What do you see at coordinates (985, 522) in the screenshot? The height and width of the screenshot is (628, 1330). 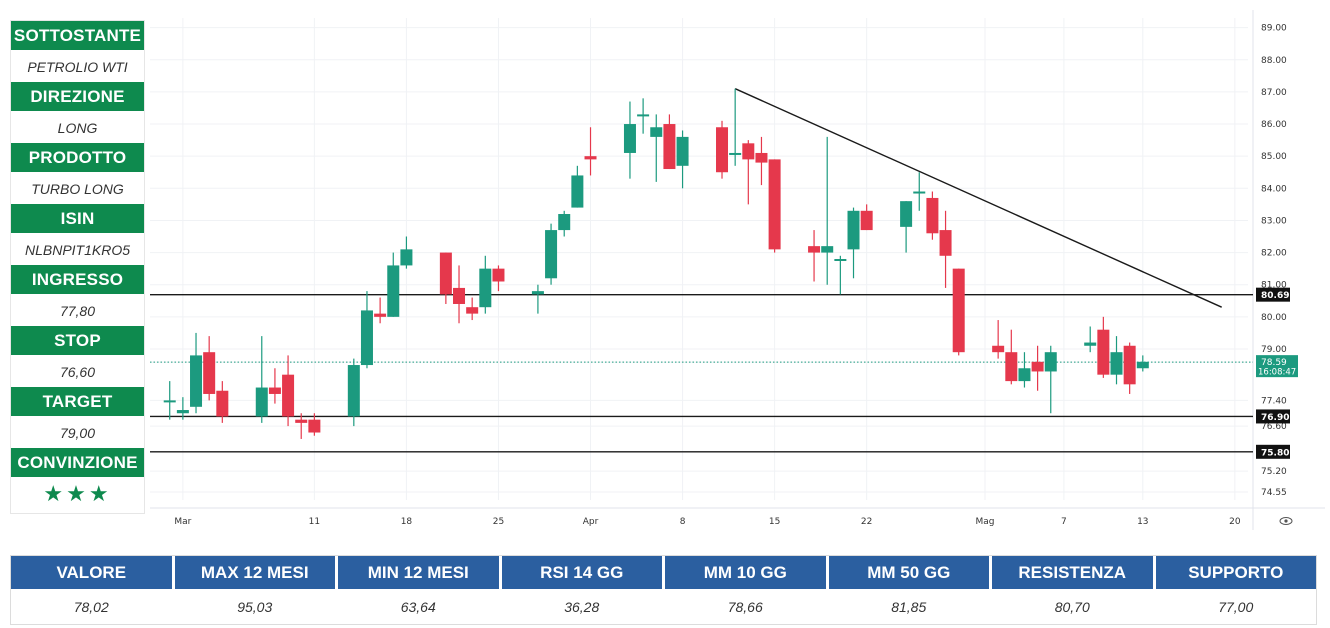 I see `x-tick-label: Mag` at bounding box center [985, 522].